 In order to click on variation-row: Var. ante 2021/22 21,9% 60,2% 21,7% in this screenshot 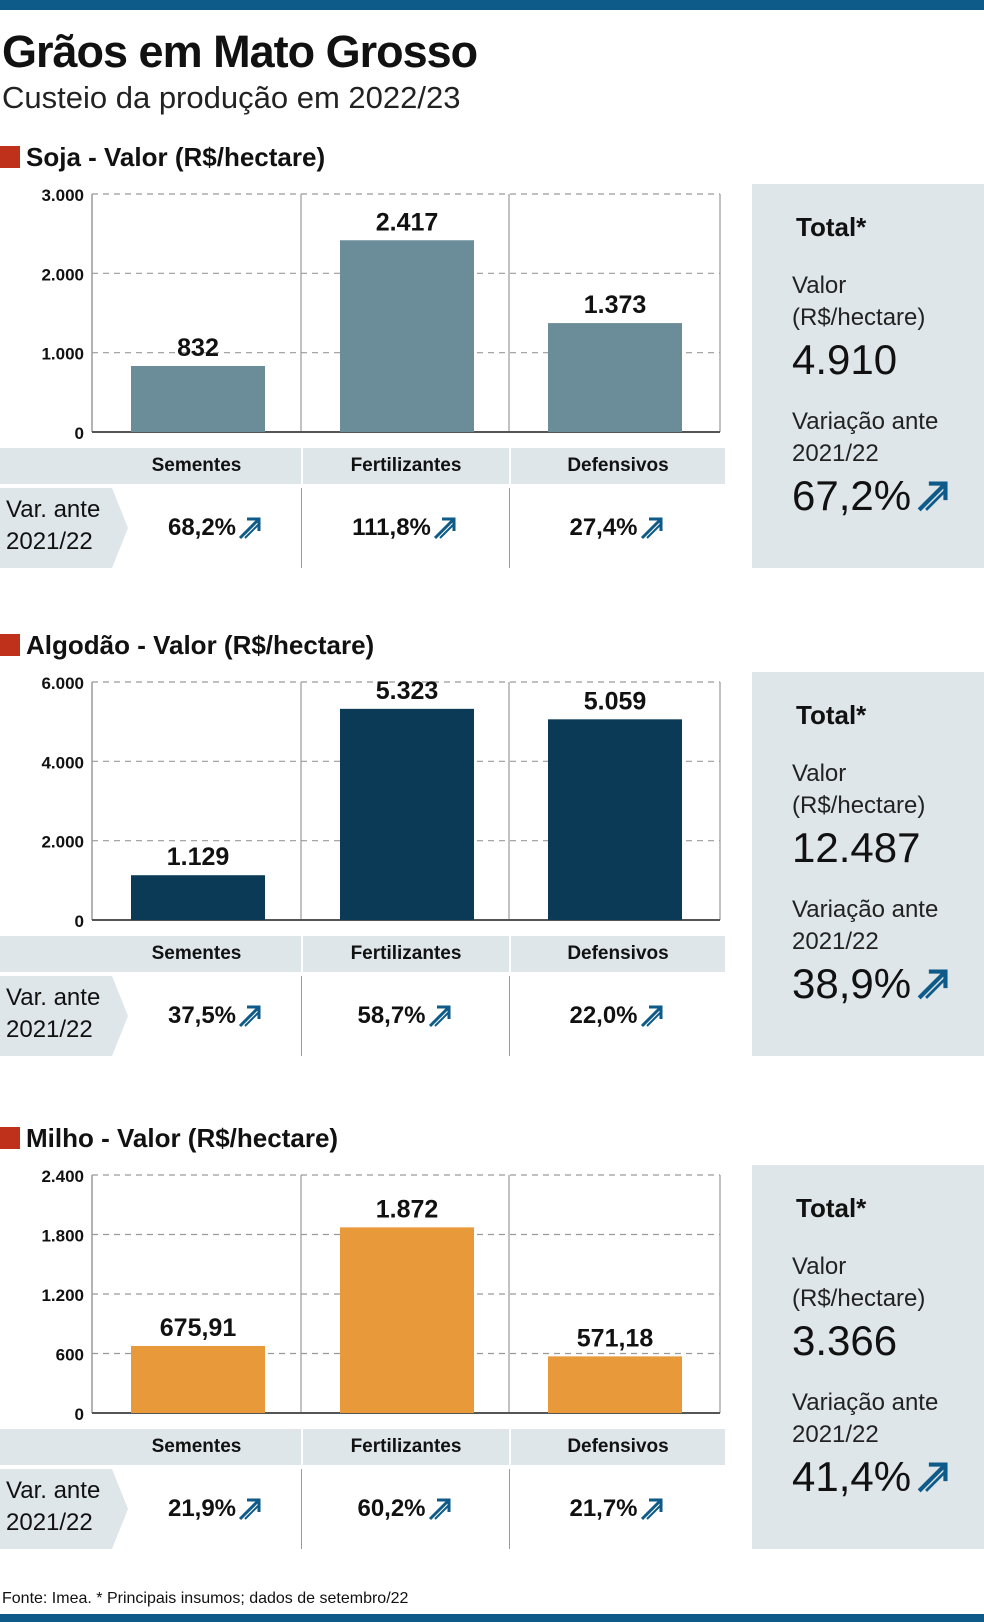, I will do `click(362, 1509)`.